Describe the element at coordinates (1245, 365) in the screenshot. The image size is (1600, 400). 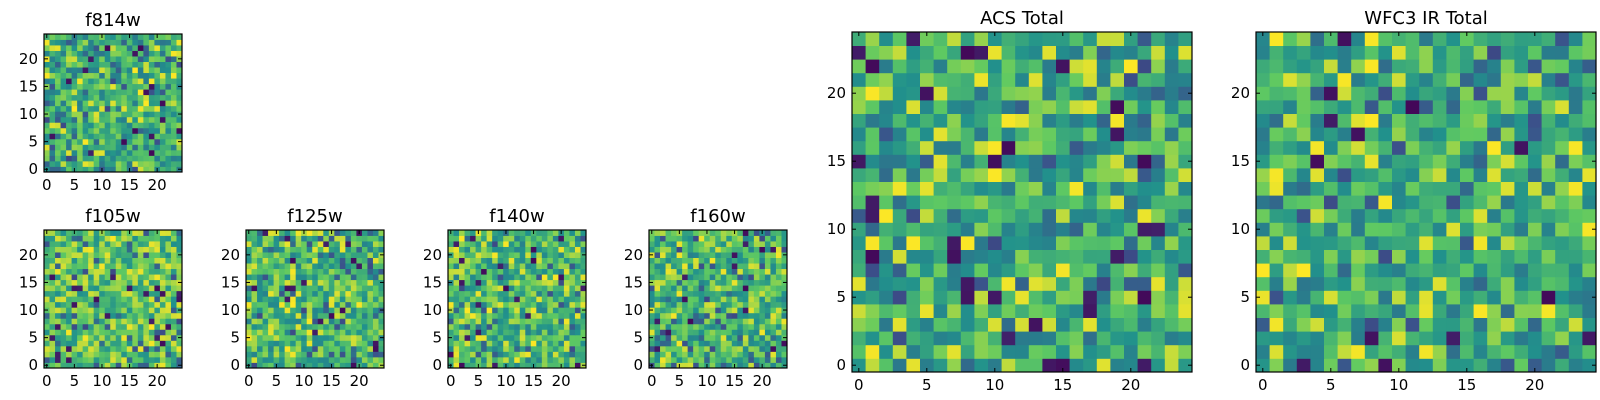
I see `y-tick-label: 0` at that location.